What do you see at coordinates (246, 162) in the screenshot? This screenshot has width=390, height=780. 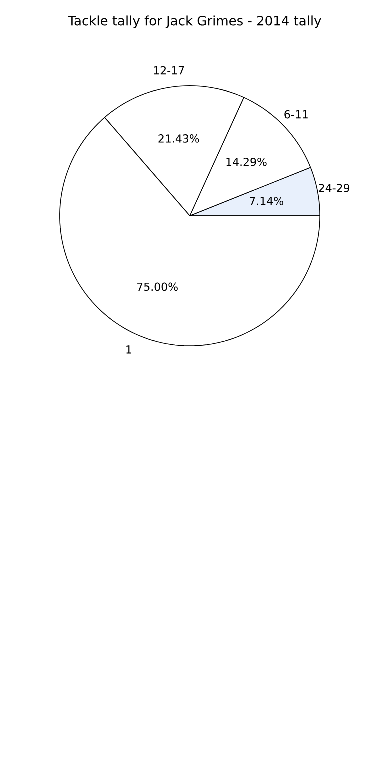 I see `data-label: 14.29%` at bounding box center [246, 162].